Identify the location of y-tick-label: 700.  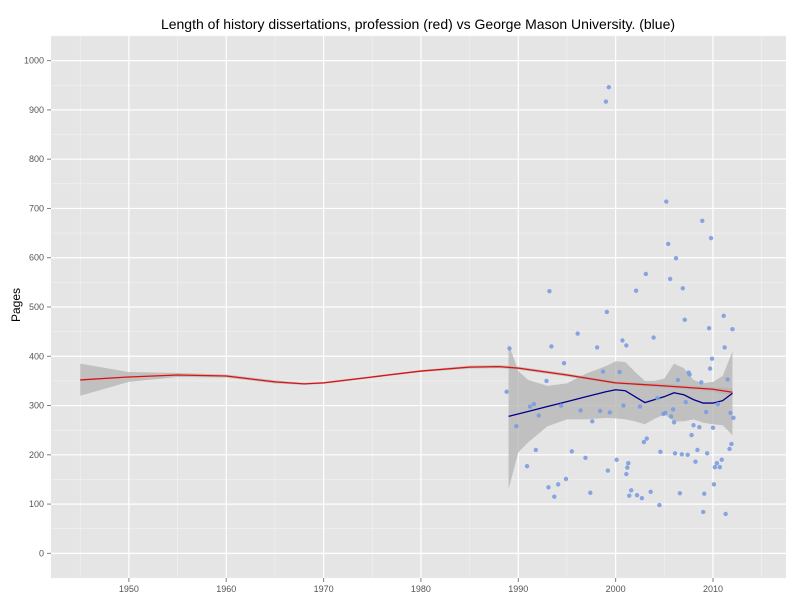
(36, 208).